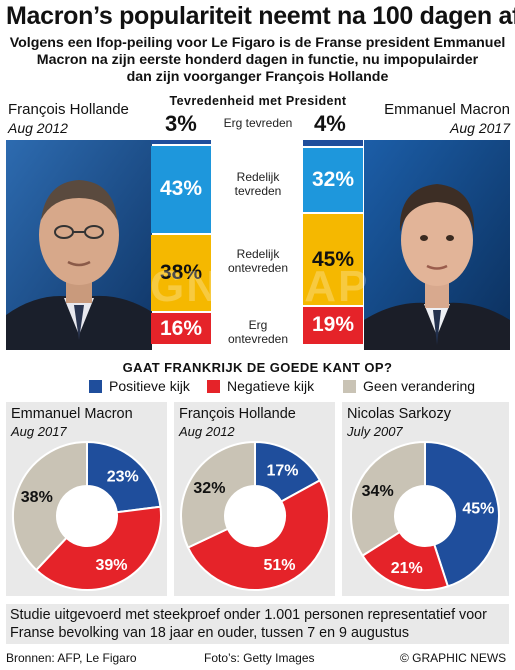 The height and width of the screenshot is (670, 515). Describe the element at coordinates (437, 245) in the screenshot. I see `macron-photo` at that location.